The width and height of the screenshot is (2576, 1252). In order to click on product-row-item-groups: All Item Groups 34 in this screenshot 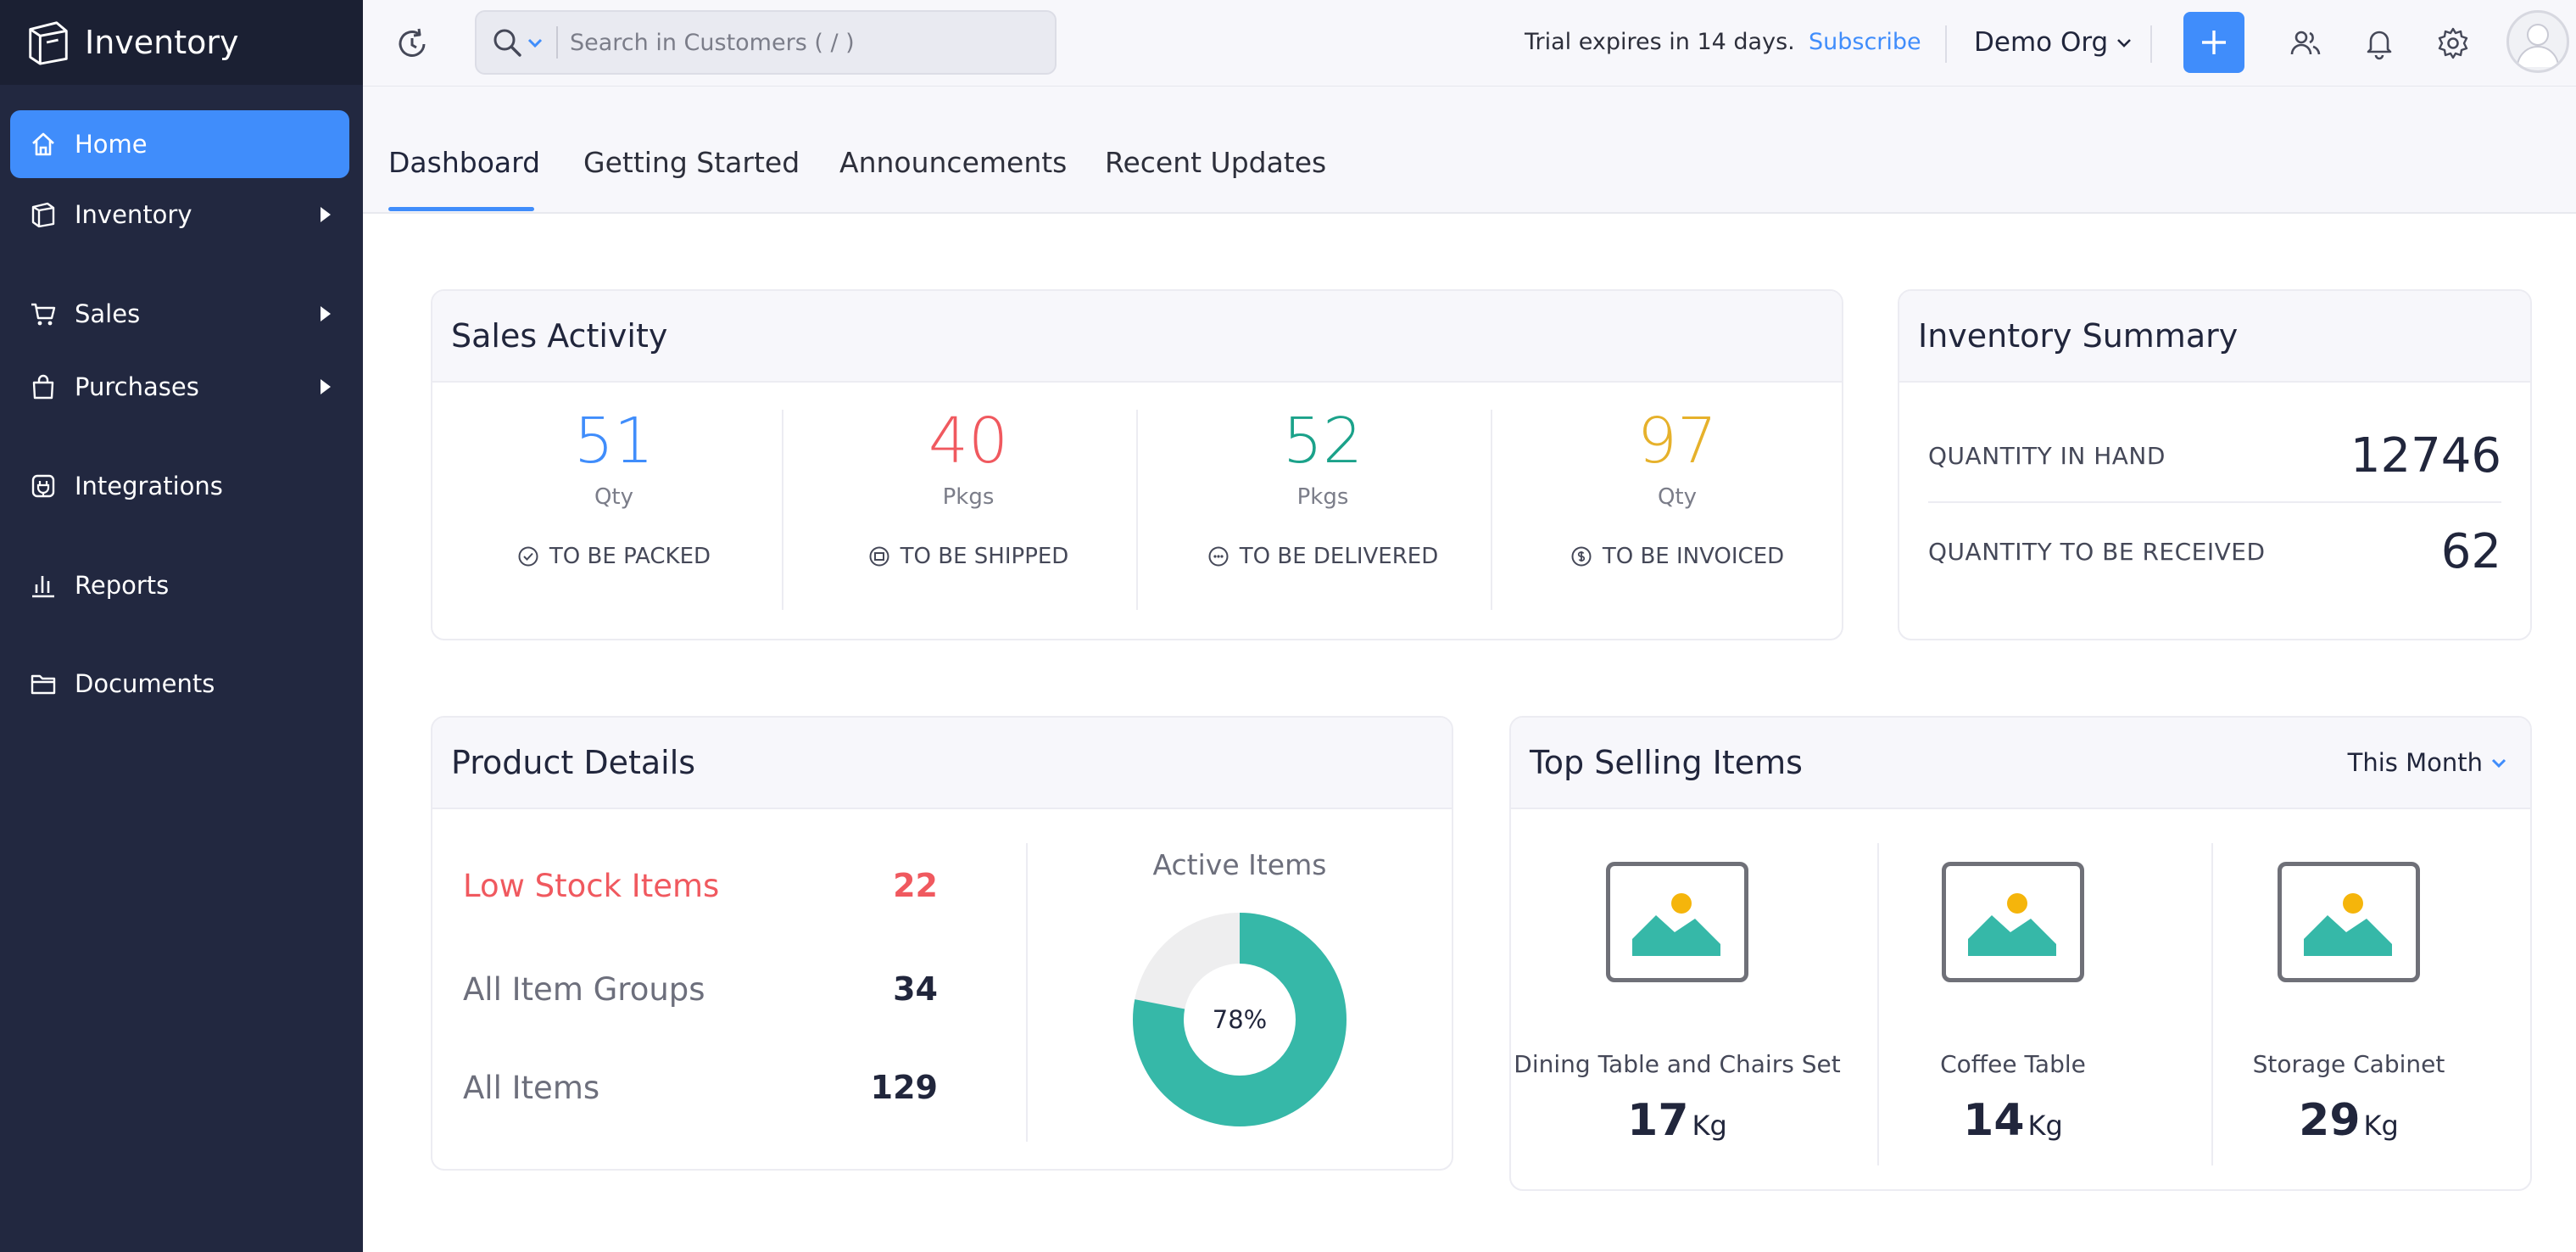, I will do `click(700, 989)`.